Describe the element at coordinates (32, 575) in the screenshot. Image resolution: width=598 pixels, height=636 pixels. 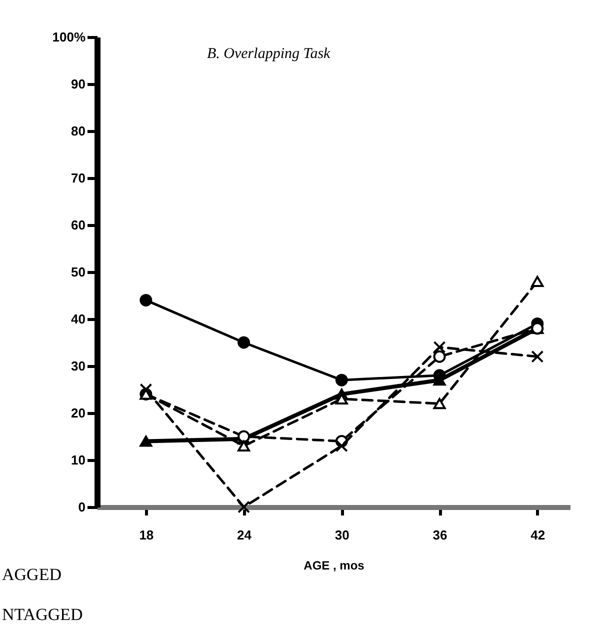
I see `text: AGGED` at that location.